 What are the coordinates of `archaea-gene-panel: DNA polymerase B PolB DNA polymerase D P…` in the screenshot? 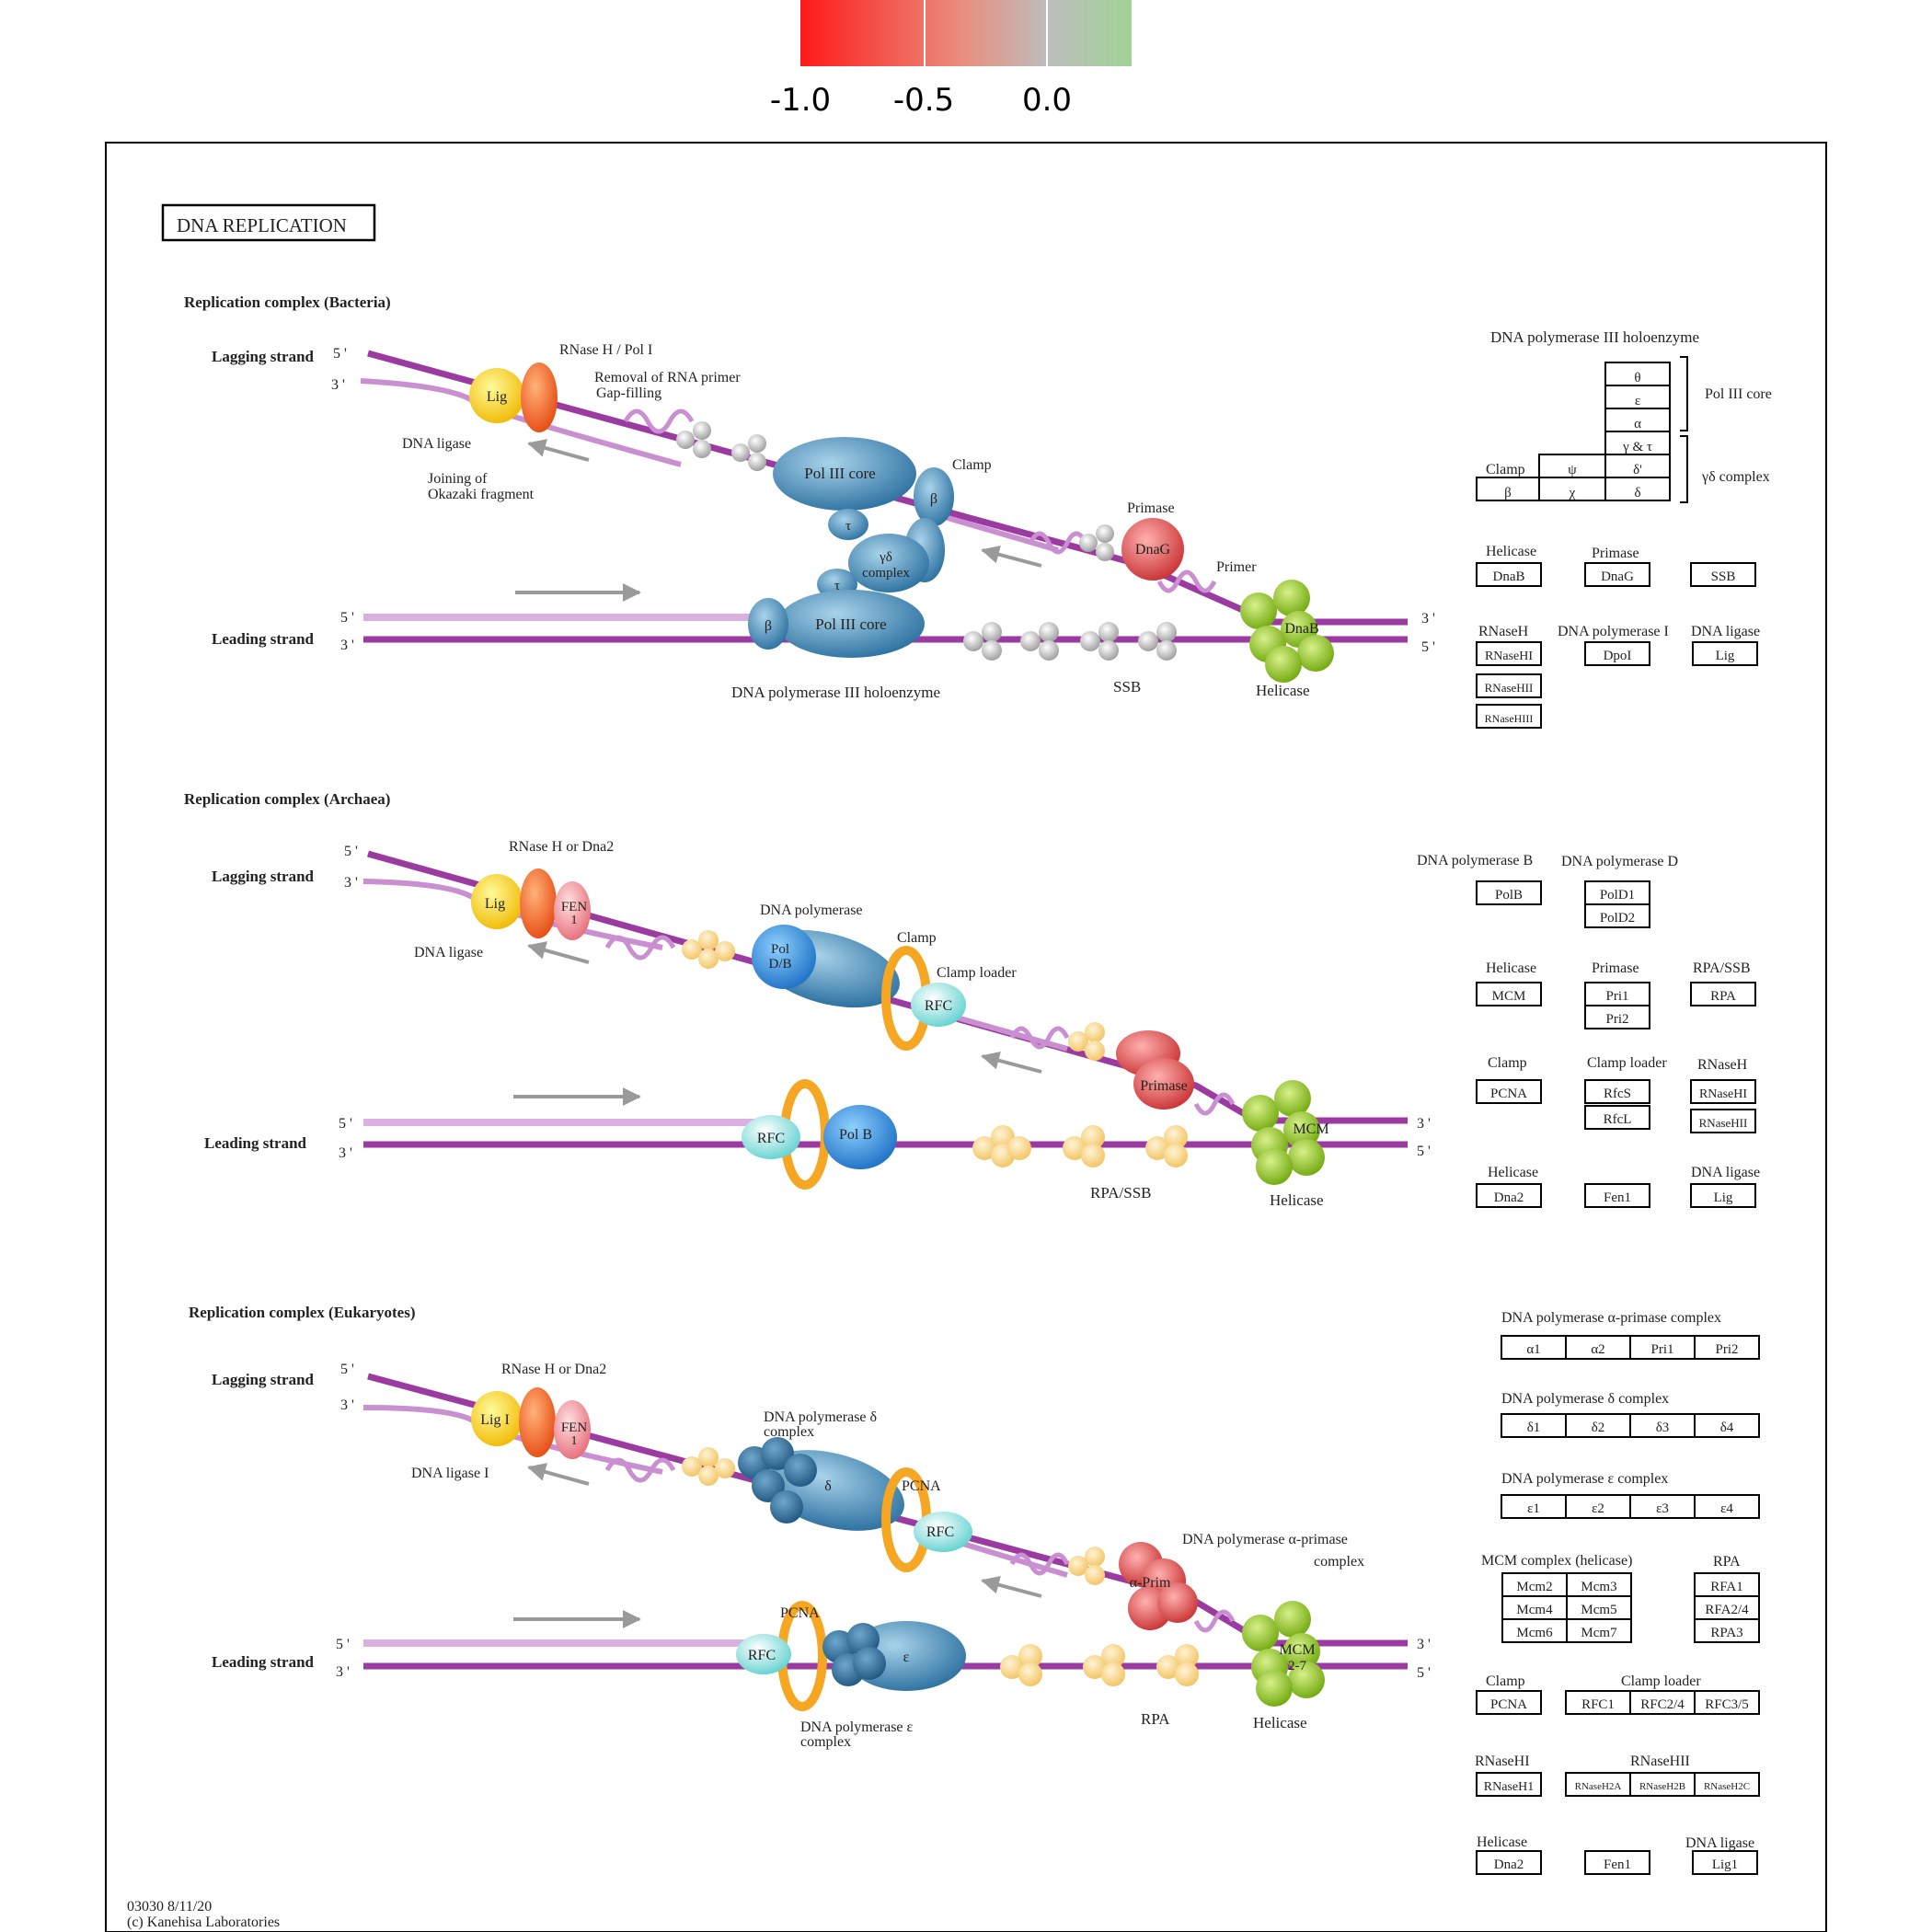 It's located at (1588, 1030).